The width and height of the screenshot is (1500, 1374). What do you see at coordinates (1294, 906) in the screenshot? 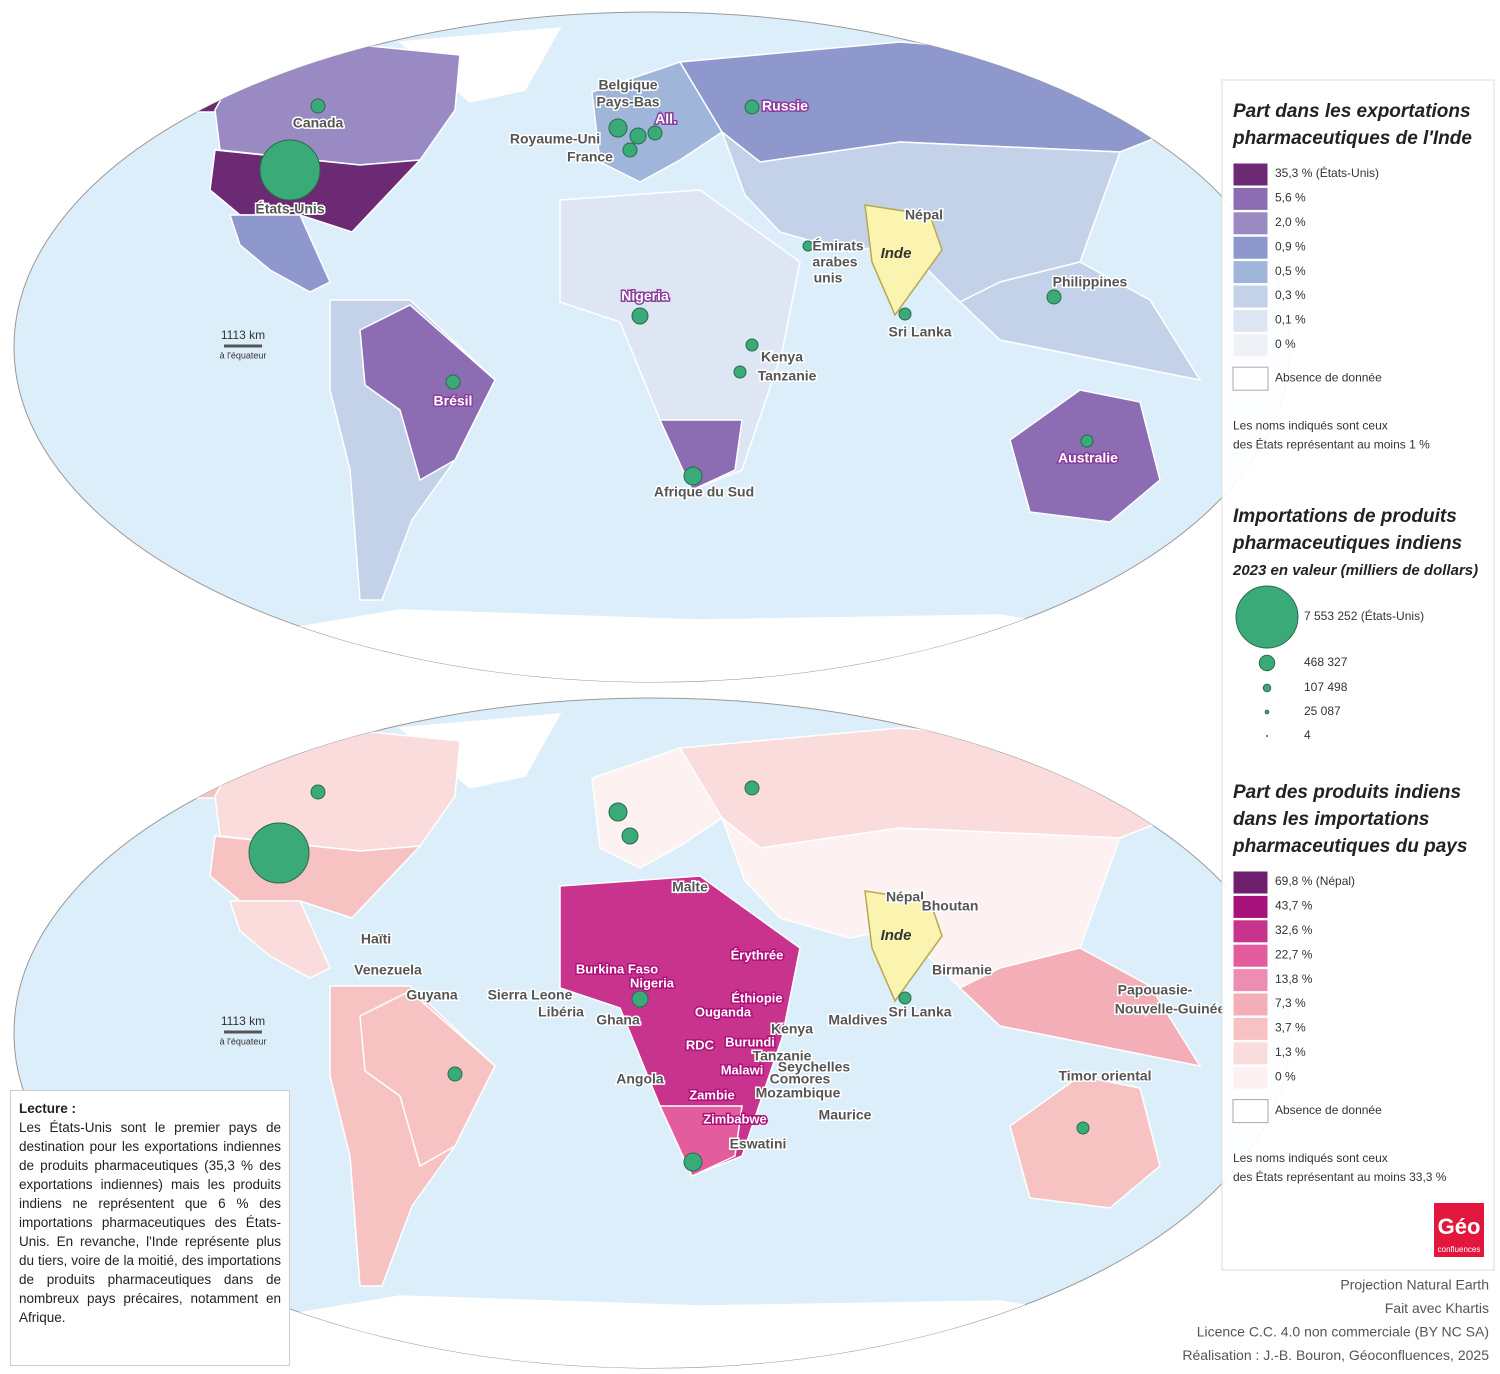
I see `legend-label: 43,7 %` at bounding box center [1294, 906].